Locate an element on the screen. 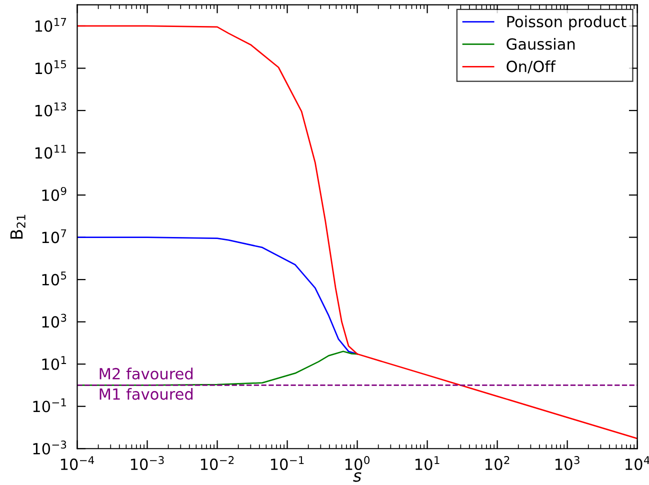 The height and width of the screenshot is (485, 649). y-tick-label: 10$^{3}$ is located at coordinates (54, 321).